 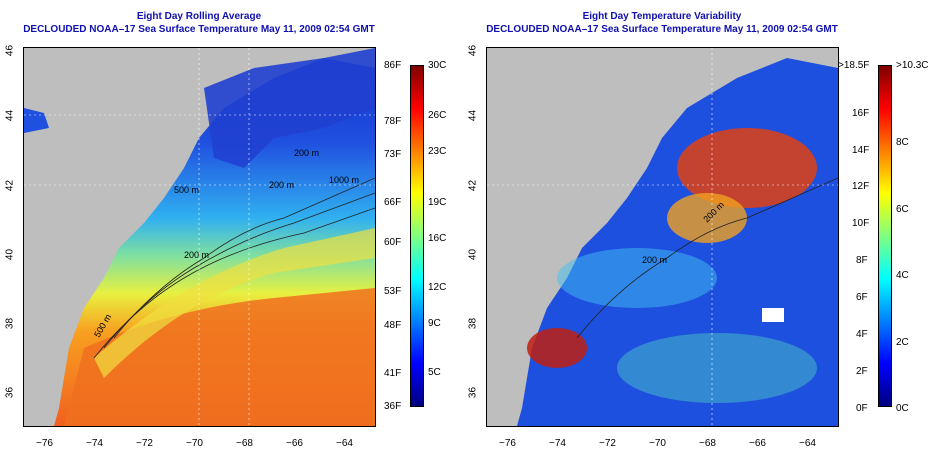 I want to click on left-cbar-c: 12C, so click(x=437, y=287).